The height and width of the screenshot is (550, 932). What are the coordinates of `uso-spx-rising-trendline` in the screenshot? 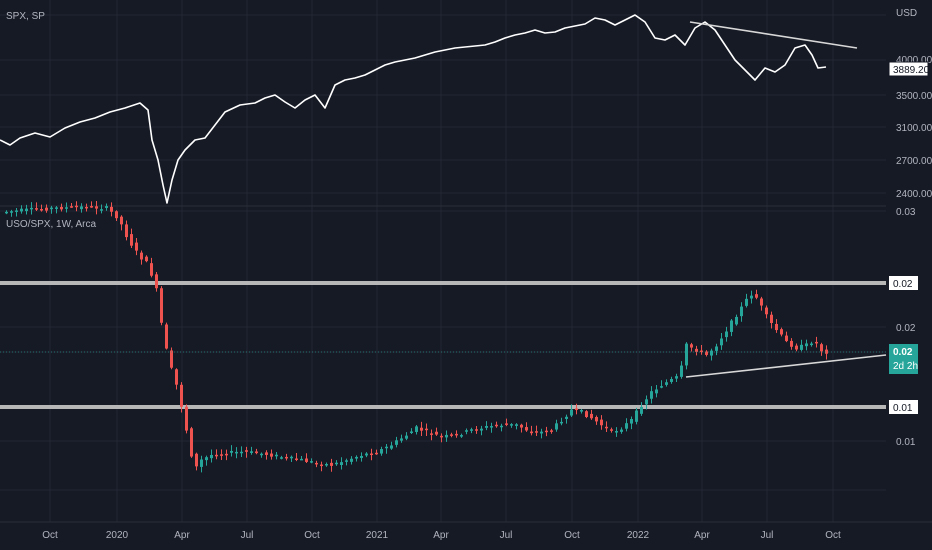 It's located at (786, 366).